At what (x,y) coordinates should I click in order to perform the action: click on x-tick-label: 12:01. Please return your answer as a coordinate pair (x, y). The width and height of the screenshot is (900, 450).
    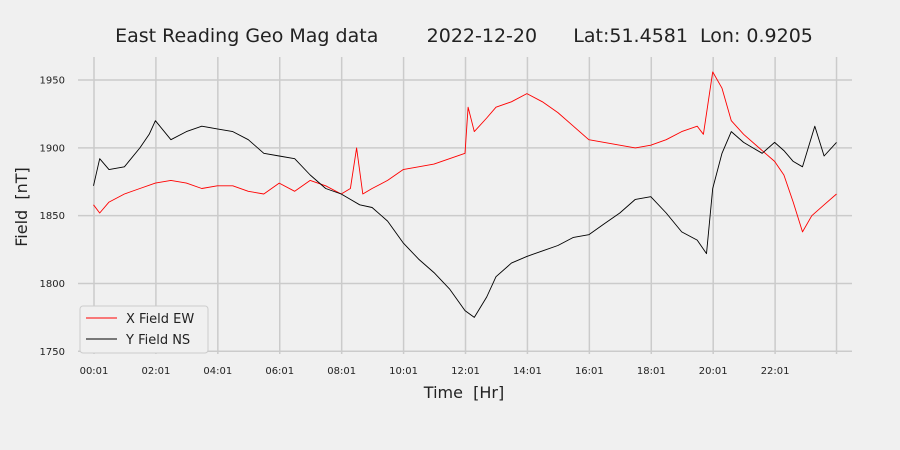
    Looking at the image, I should click on (465, 371).